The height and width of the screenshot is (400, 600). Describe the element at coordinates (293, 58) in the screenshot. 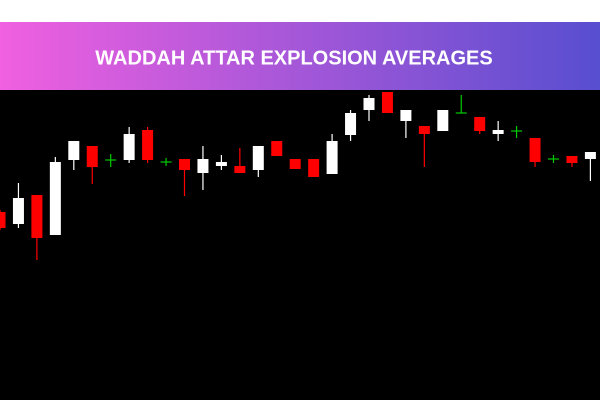

I see `chart-title: WADDAH ATTAR EXPLOSION AVERAGES` at that location.